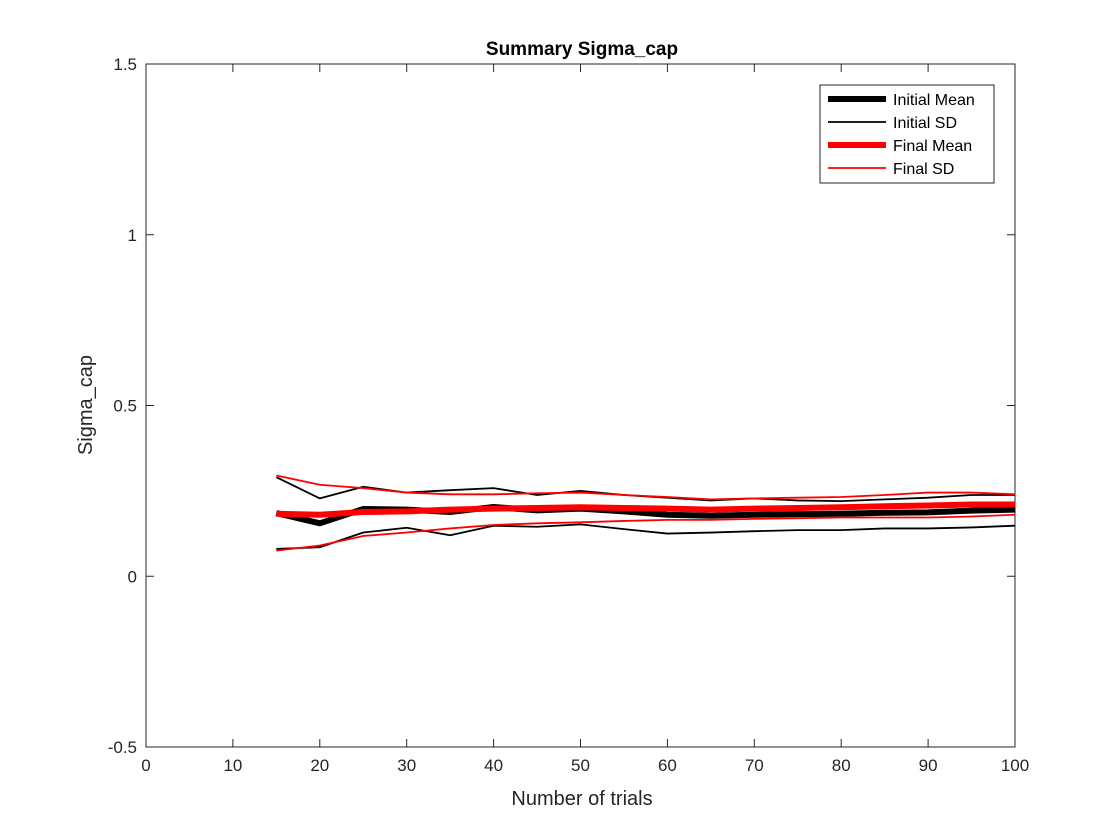 Image resolution: width=1120 pixels, height=840 pixels. What do you see at coordinates (582, 49) in the screenshot?
I see `chart-title: Summary Sigma_cap` at bounding box center [582, 49].